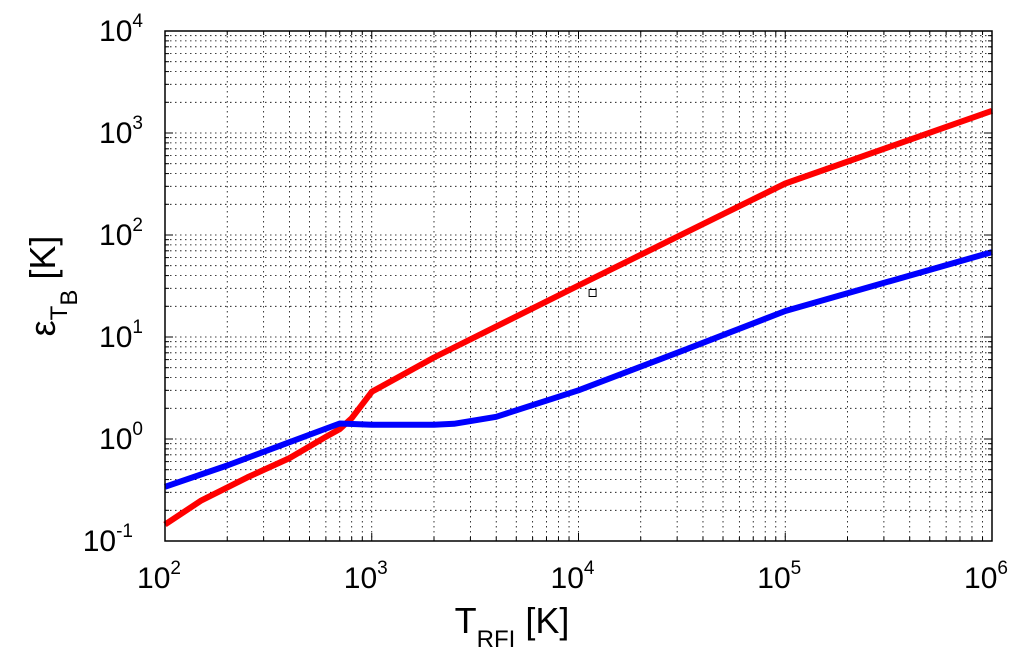  What do you see at coordinates (986, 576) in the screenshot?
I see `x-tick-label: 10⁶` at bounding box center [986, 576].